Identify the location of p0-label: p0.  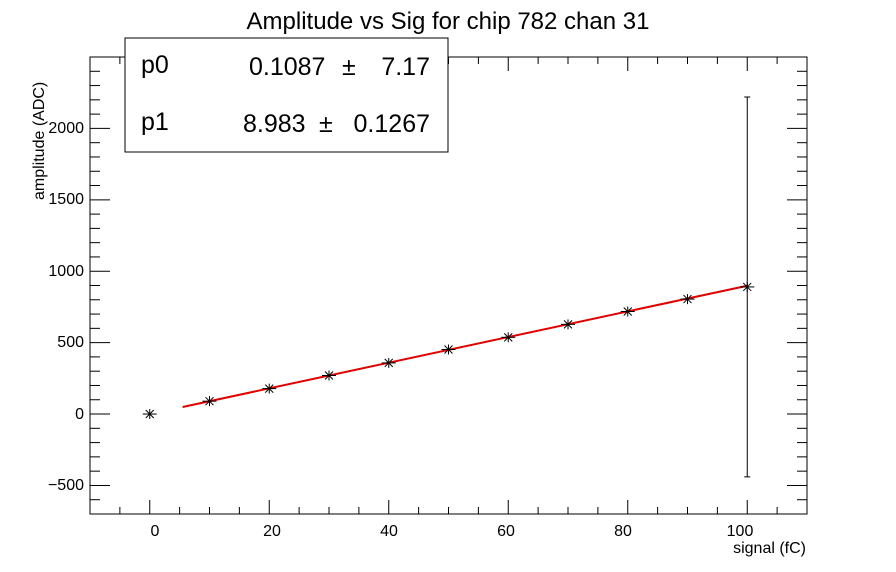
(155, 65).